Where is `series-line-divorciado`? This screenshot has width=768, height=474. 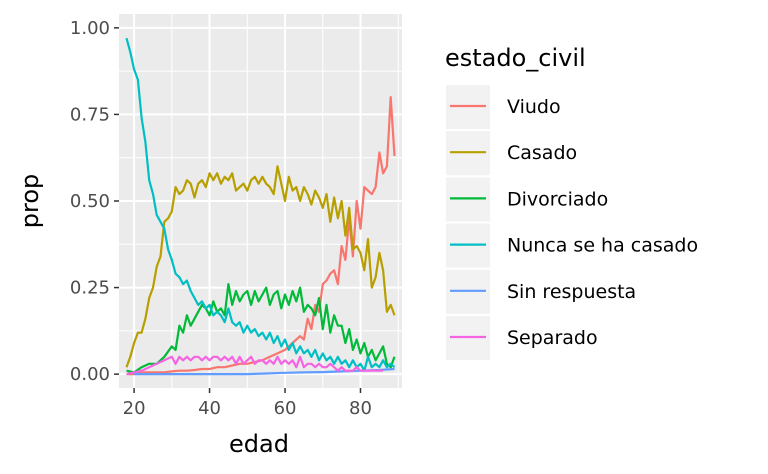 series-line-divorciado is located at coordinates (261, 328).